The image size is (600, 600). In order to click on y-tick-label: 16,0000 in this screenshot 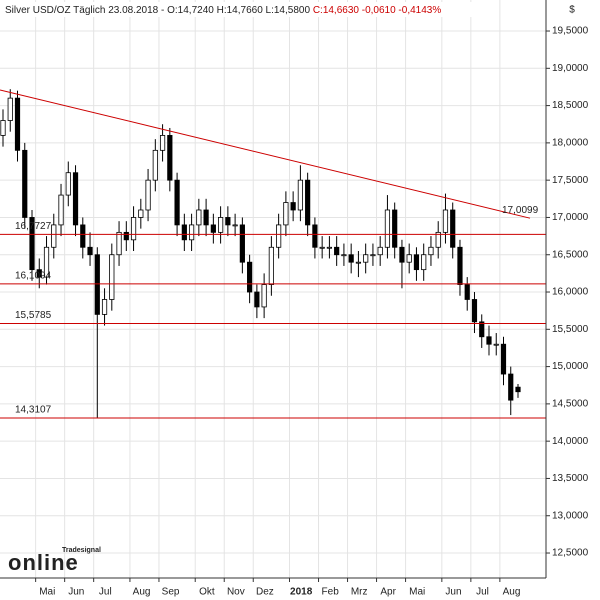, I will do `click(570, 292)`.